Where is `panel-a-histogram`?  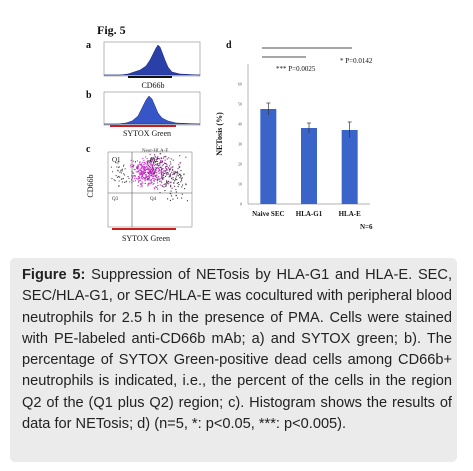
panel-a-histogram is located at coordinates (152, 59).